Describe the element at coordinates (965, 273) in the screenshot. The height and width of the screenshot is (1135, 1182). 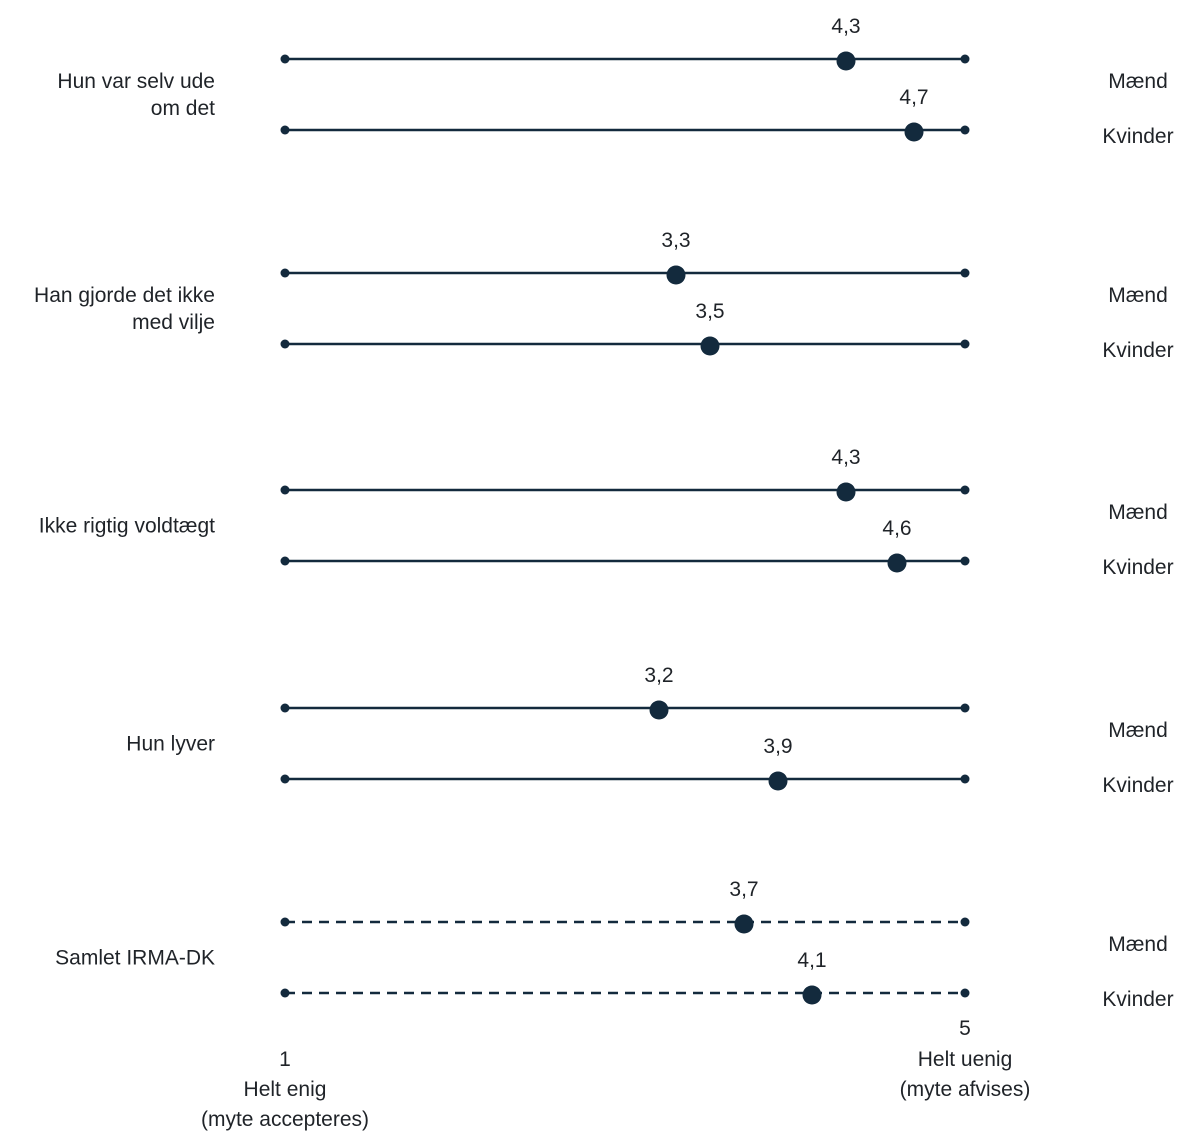
I see `scale-endpoint-right-2-maend` at that location.